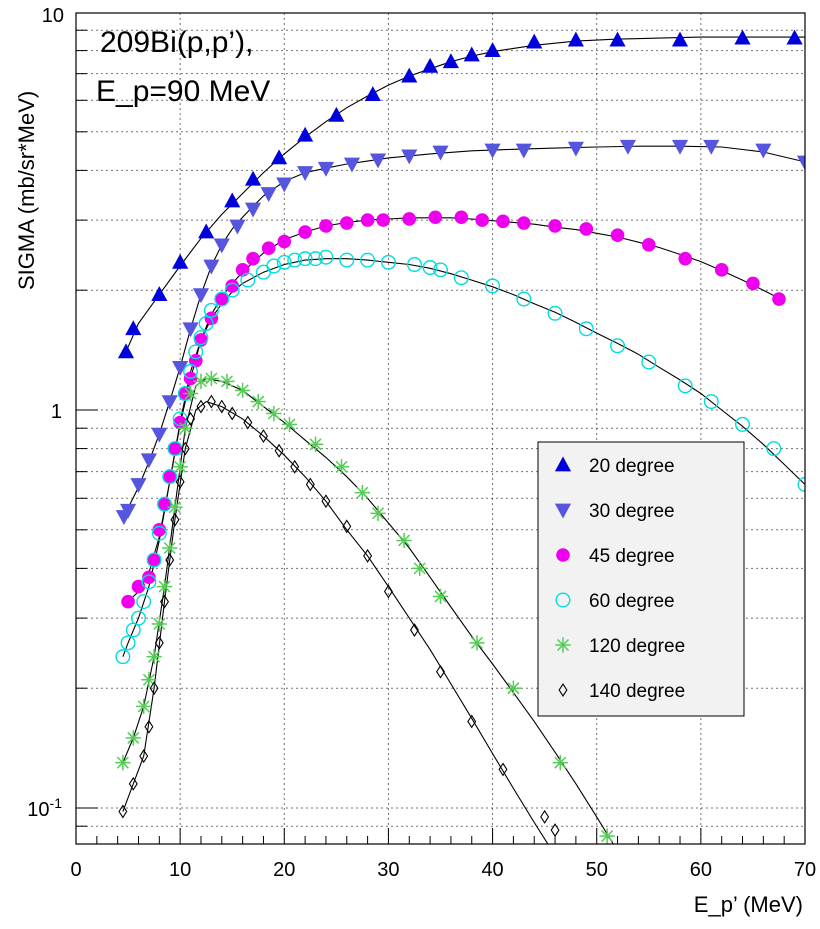 This screenshot has height=929, width=820. I want to click on x-tick-label: 60, so click(701, 870).